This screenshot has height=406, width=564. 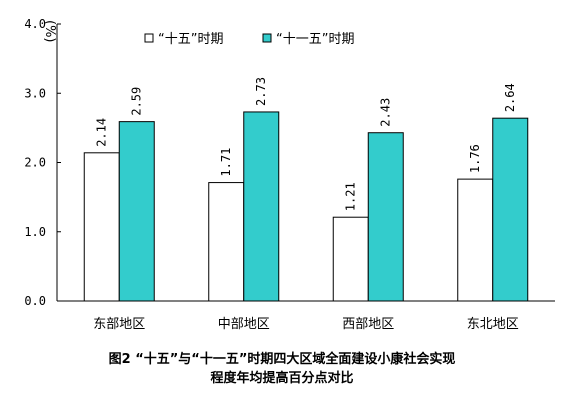 What do you see at coordinates (351, 196) in the screenshot?
I see `bar-value-label: 1.21` at bounding box center [351, 196].